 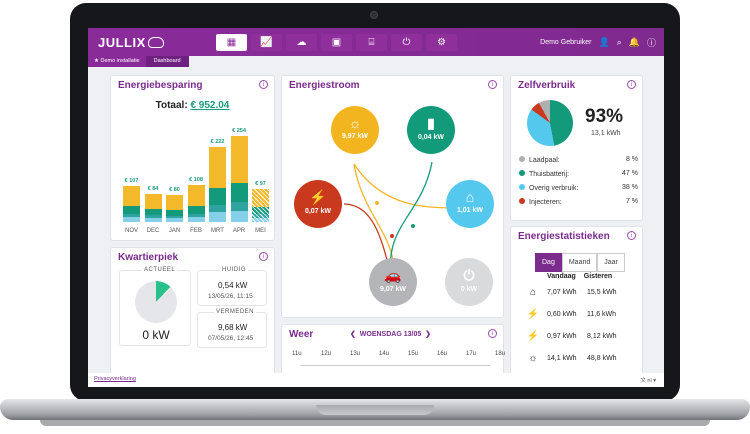 I want to click on breadcrumb-installation: ★ Demo installatie, so click(x=117, y=61).